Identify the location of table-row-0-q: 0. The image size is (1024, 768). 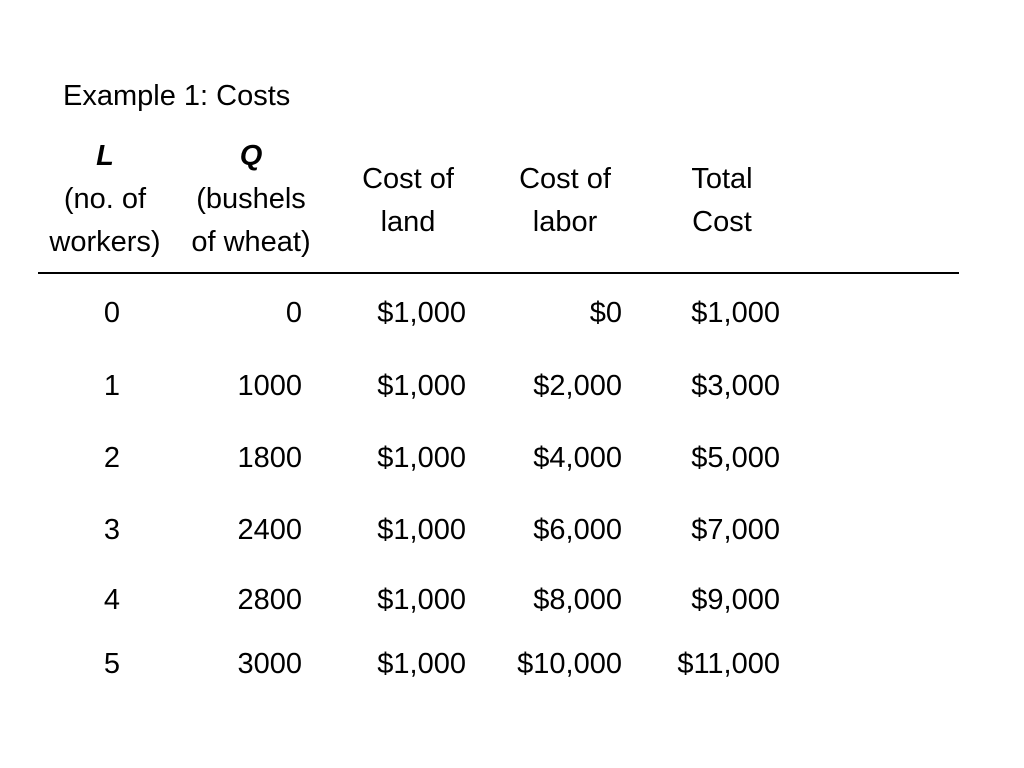
(293, 313).